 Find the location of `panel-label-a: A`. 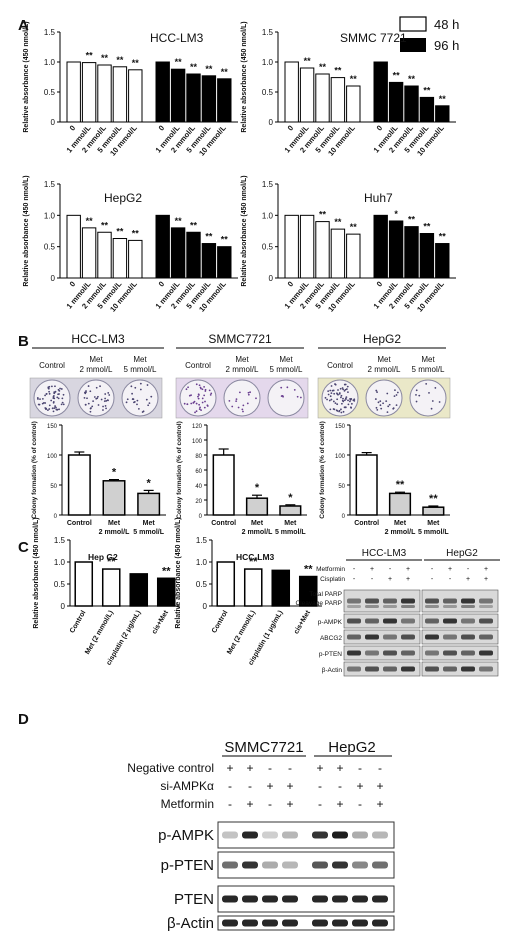

panel-label-a: A is located at coordinates (23, 25).